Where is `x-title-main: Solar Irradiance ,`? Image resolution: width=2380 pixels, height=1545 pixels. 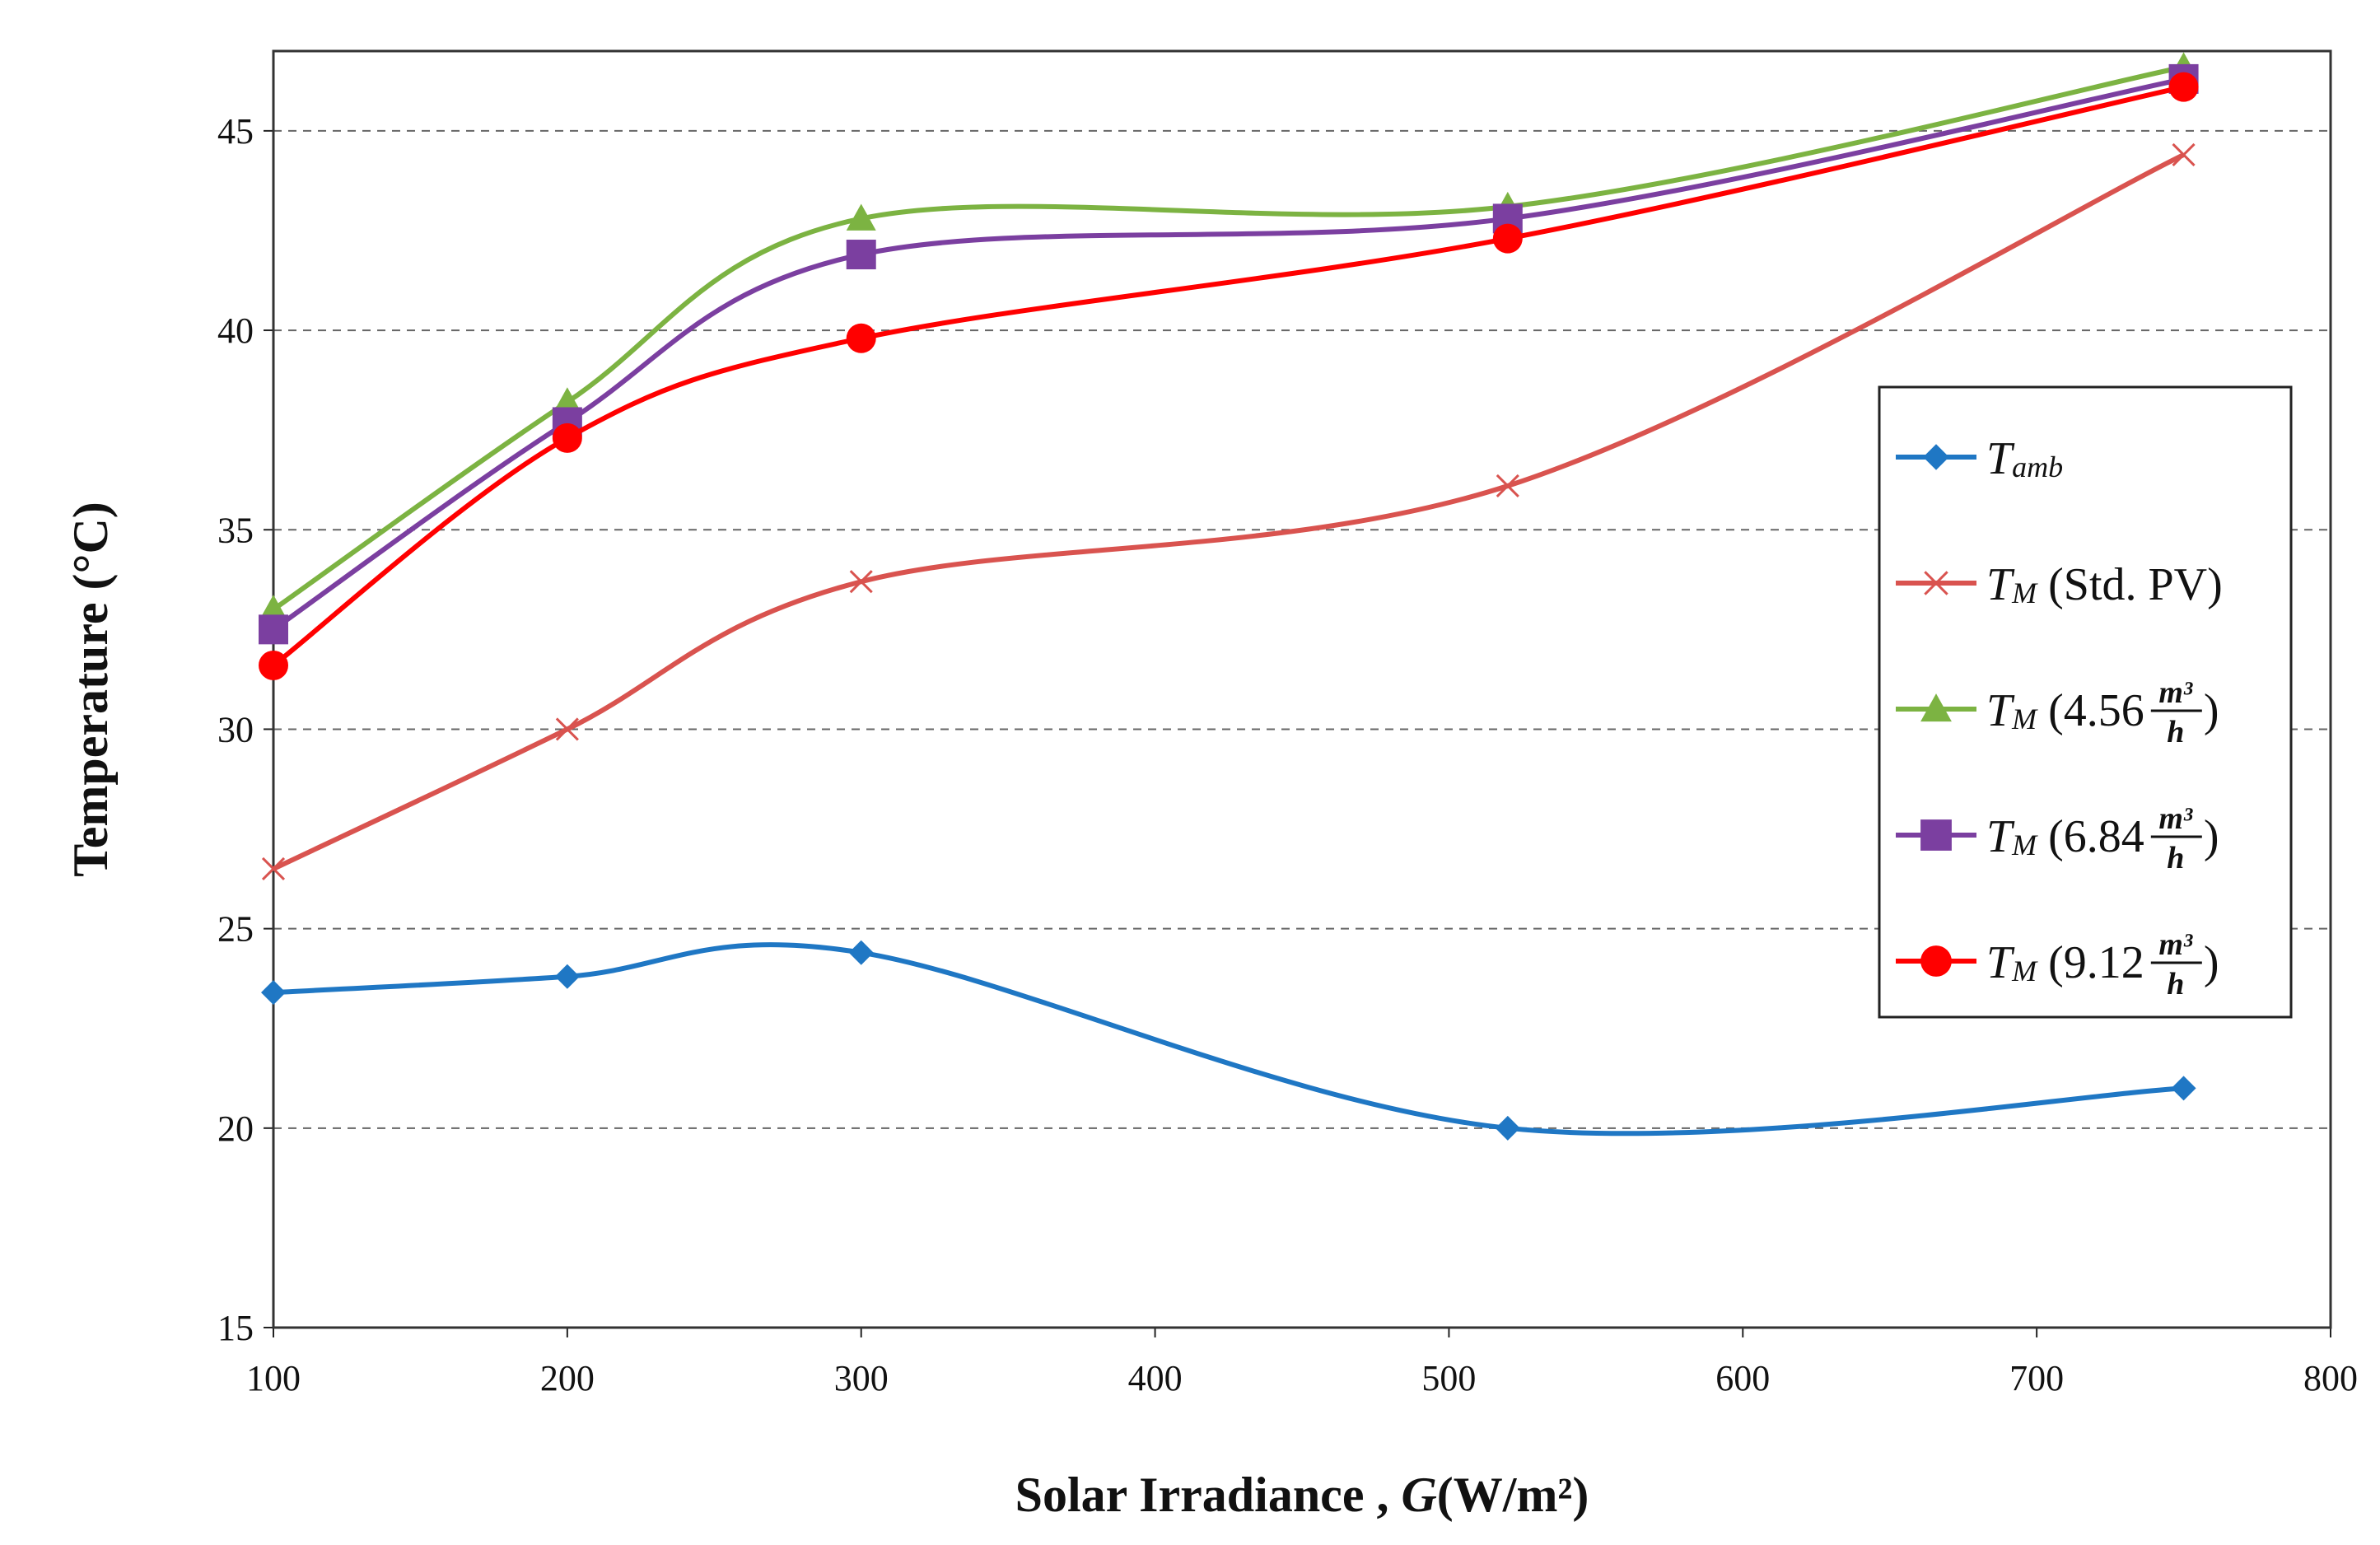 x-title-main: Solar Irradiance , is located at coordinates (1208, 1495).